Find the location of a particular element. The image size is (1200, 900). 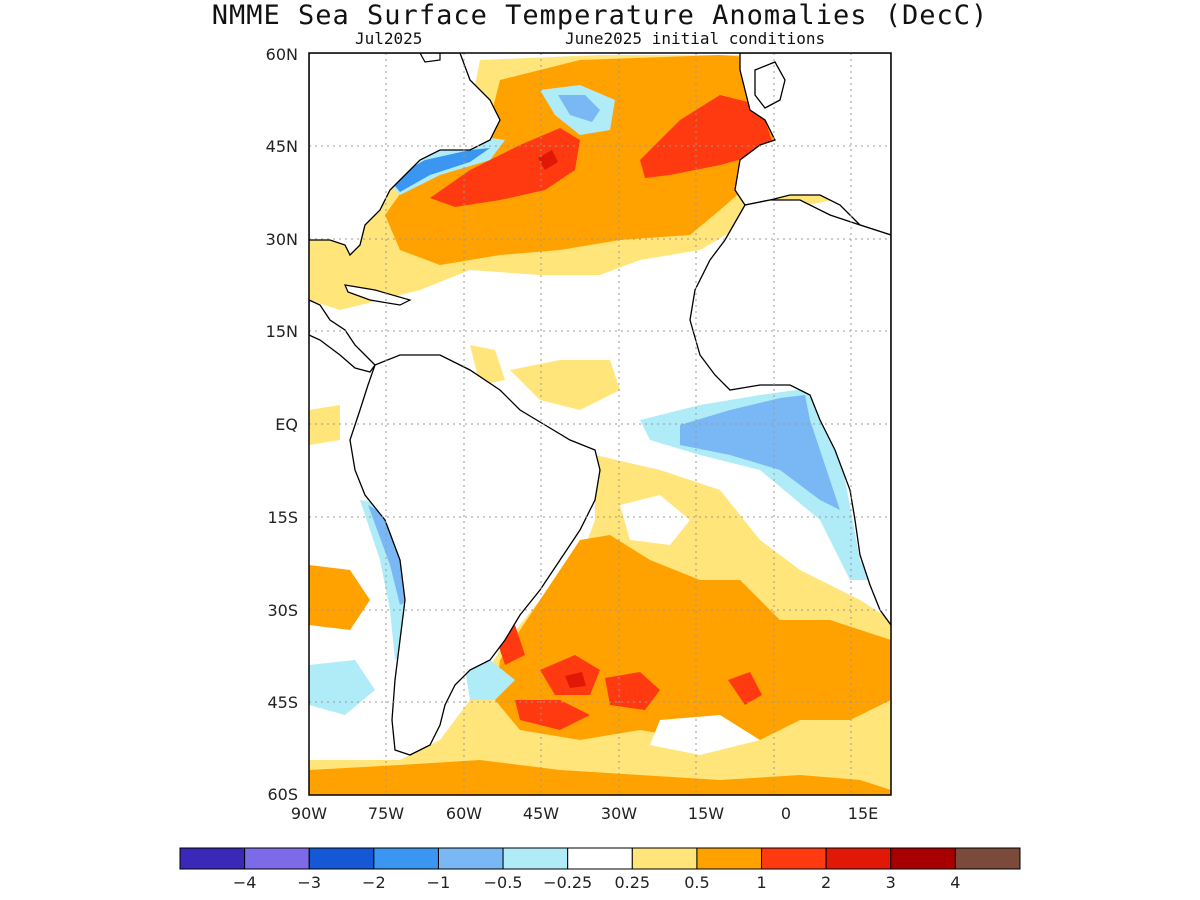

lat-label: 45S is located at coordinates (282, 702).